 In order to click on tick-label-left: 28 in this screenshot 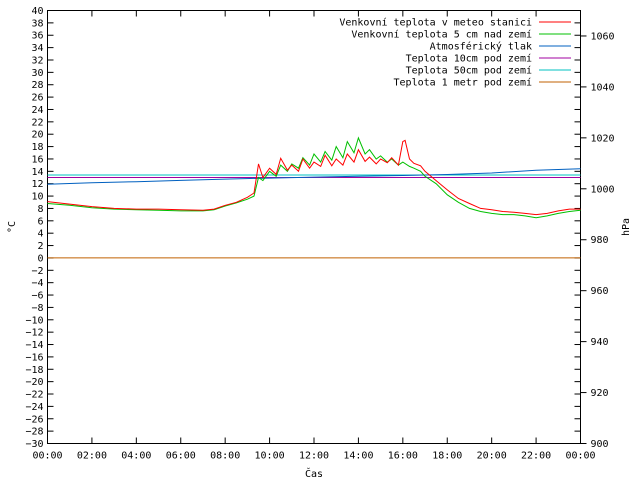, I will do `click(37, 85)`.